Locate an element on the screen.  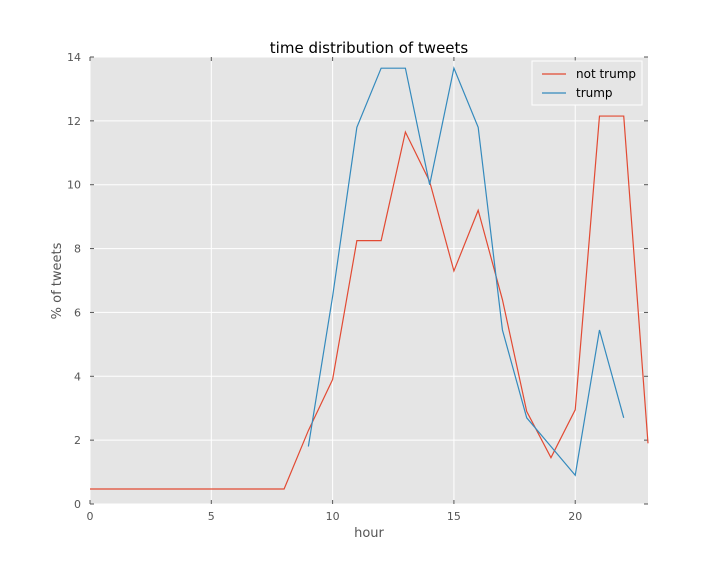
y-axis-label: % of tweets is located at coordinates (57, 280).